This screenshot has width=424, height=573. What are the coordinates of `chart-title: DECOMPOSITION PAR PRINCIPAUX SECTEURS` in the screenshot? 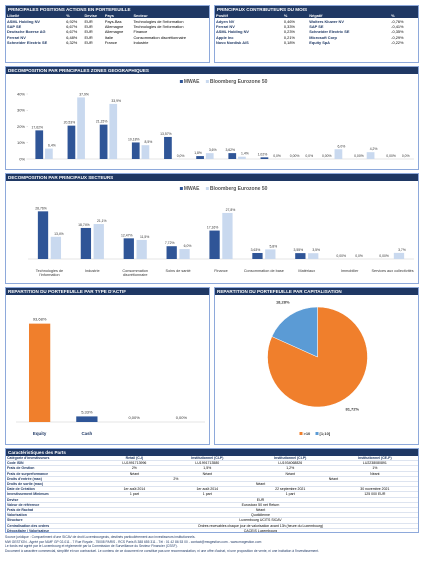 It's located at (212, 177).